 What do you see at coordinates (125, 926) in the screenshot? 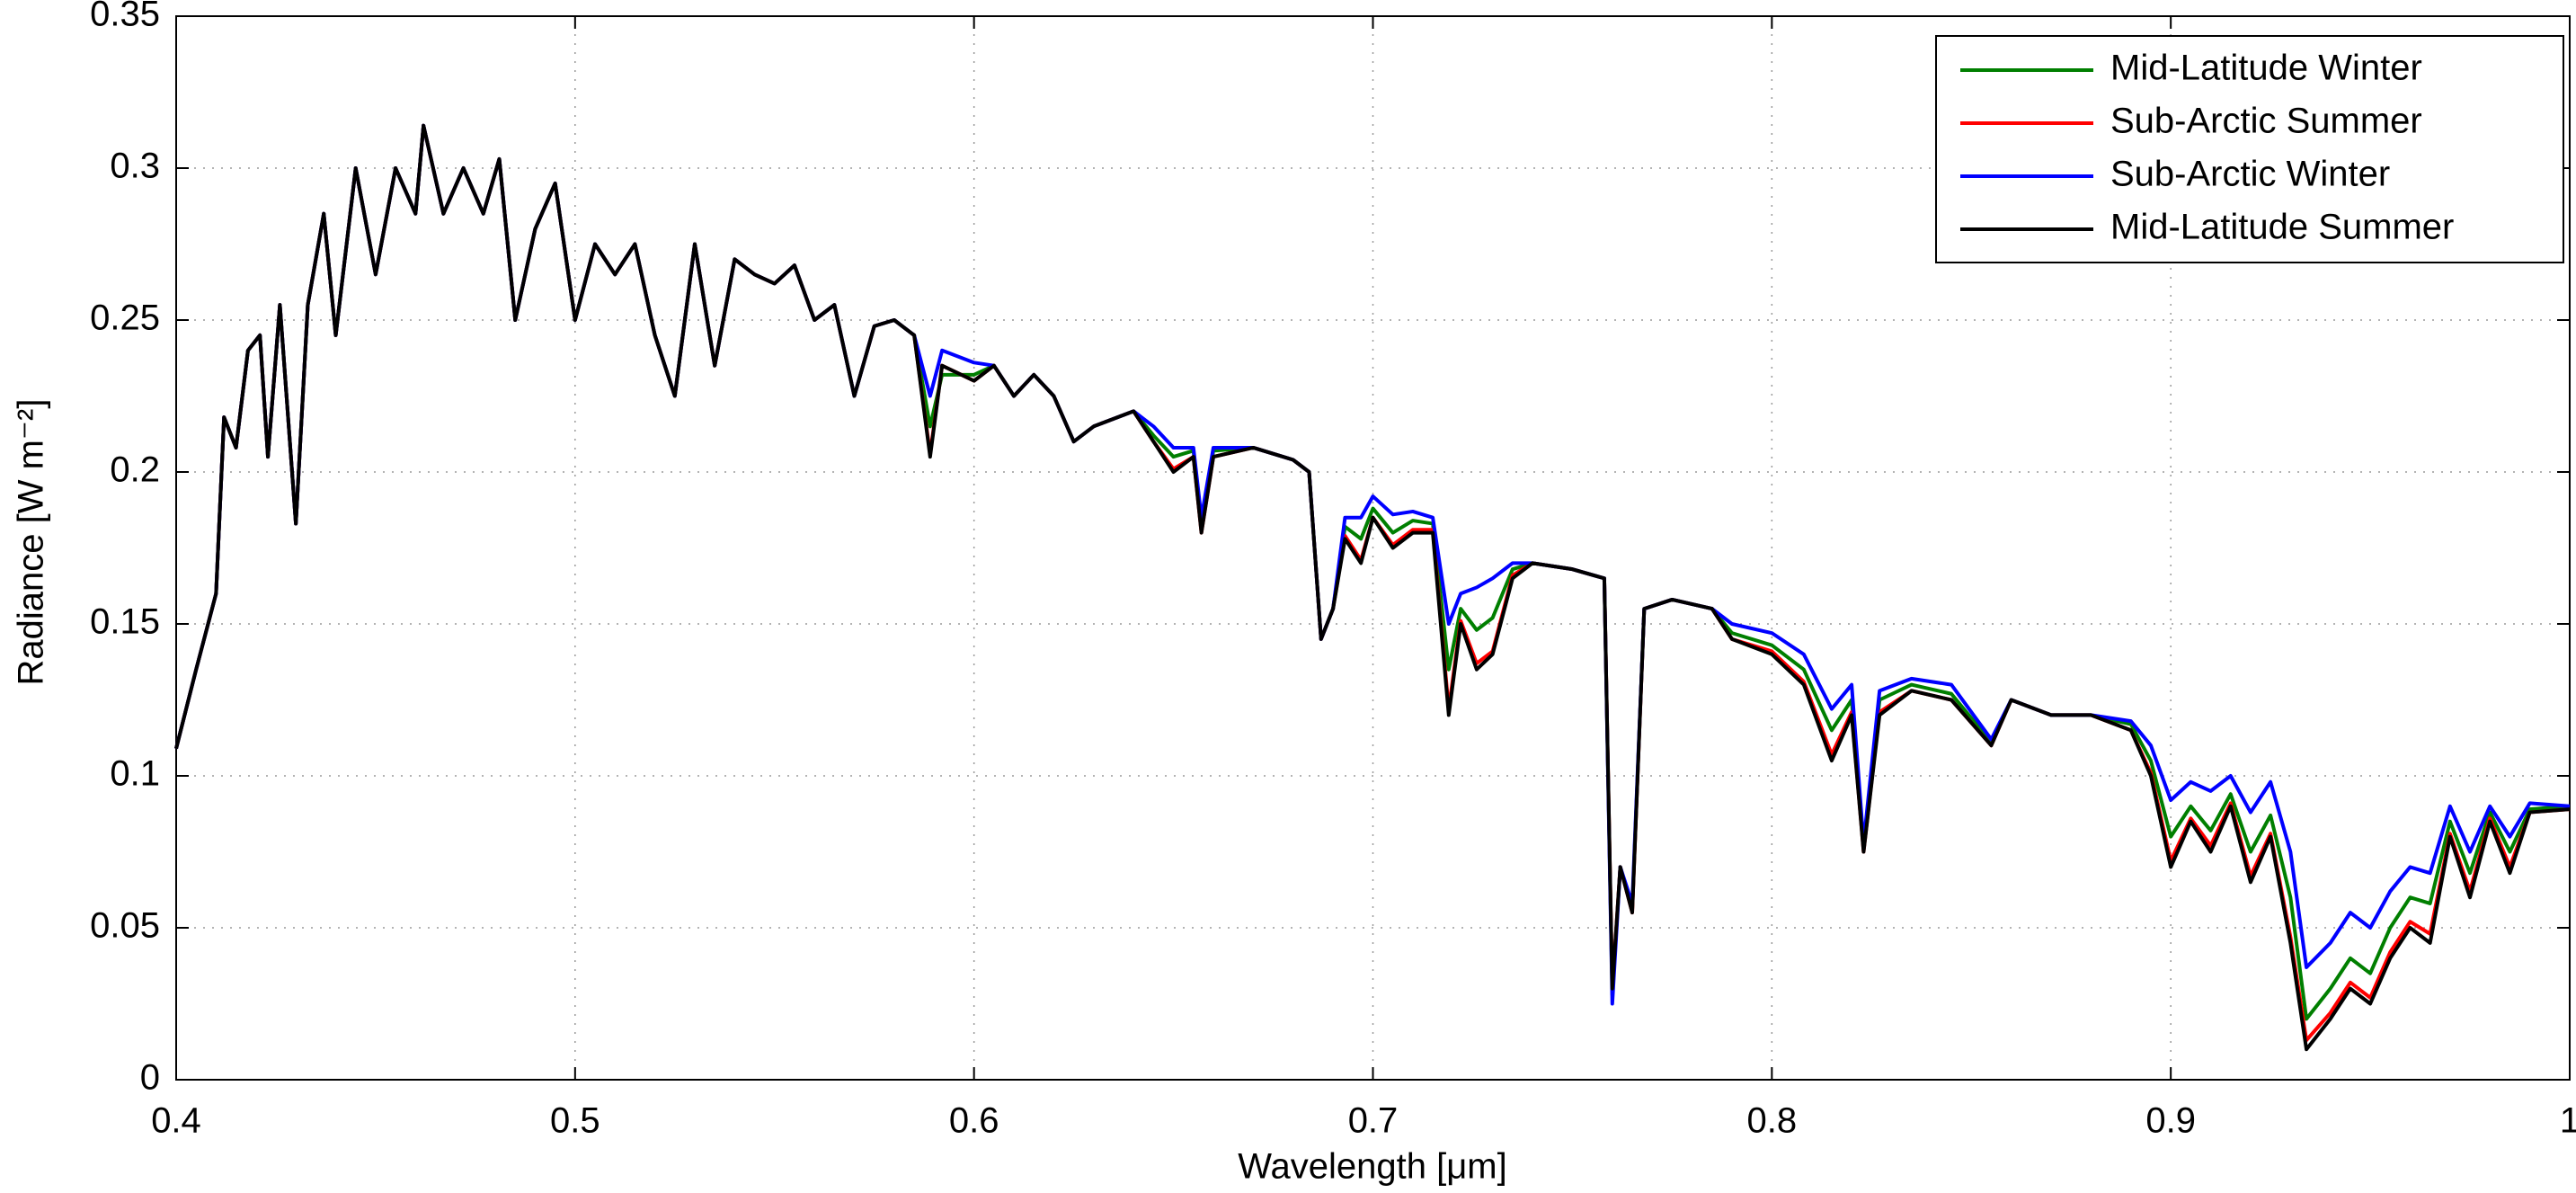
I see `y-tick-label: 0.05` at bounding box center [125, 926].